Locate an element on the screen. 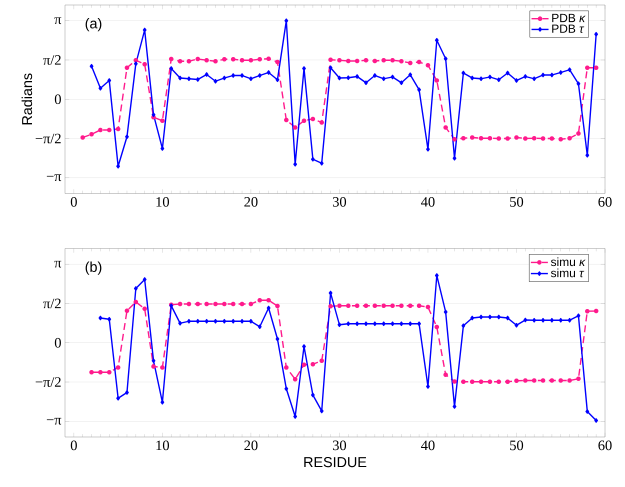 The height and width of the screenshot is (487, 625). annotation: (a) is located at coordinates (94, 25).